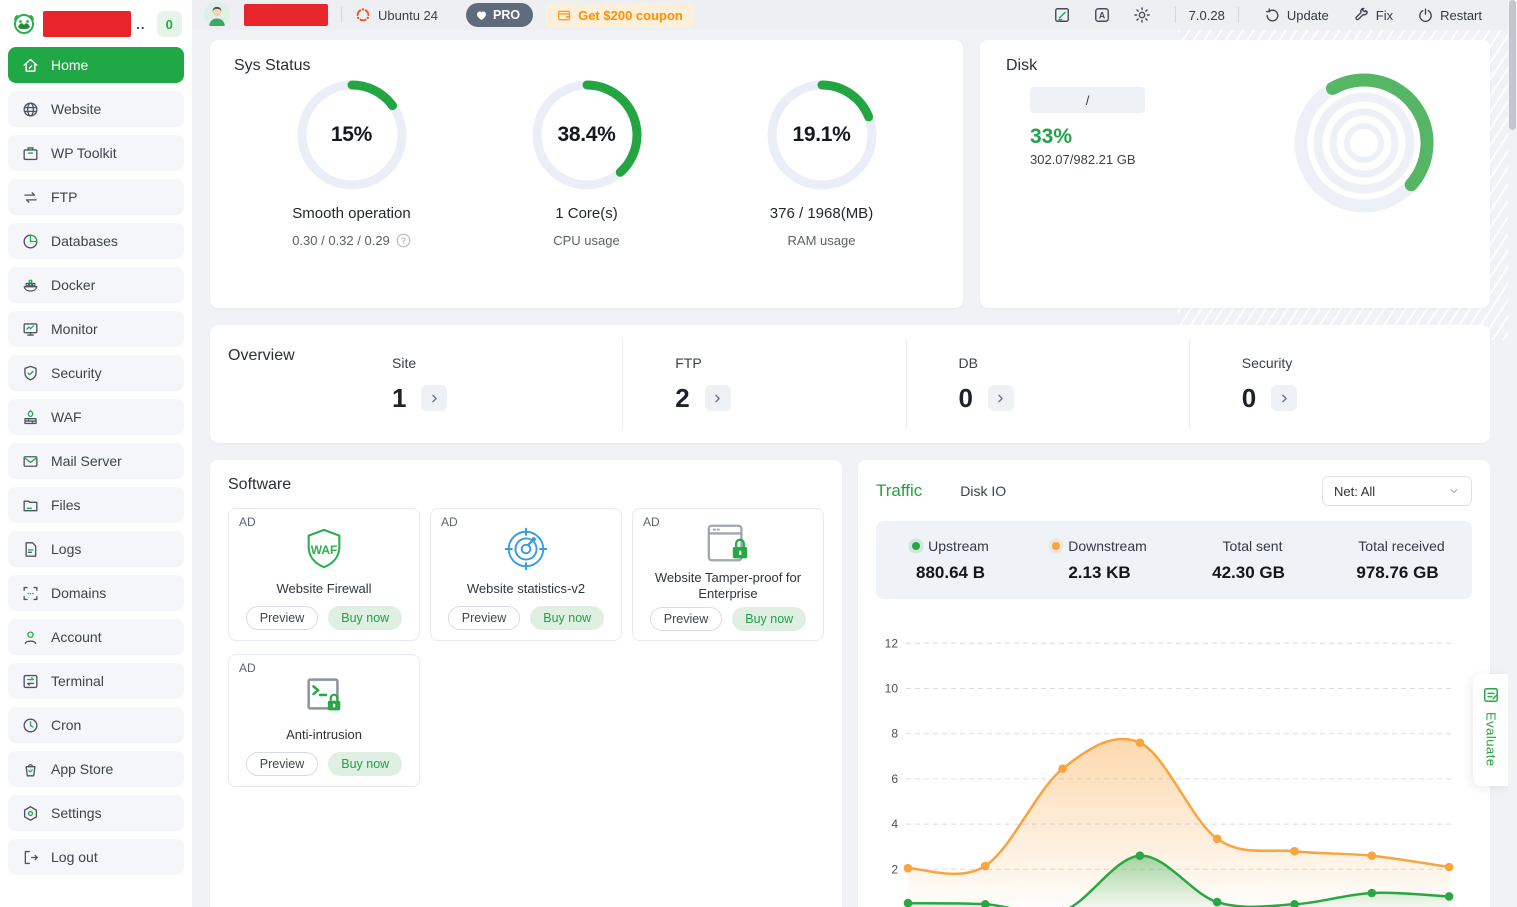 This screenshot has width=1517, height=907. What do you see at coordinates (324, 720) in the screenshot?
I see `software-ad-anti-intrusion: AD Anti-intrusion Preview Buy now` at bounding box center [324, 720].